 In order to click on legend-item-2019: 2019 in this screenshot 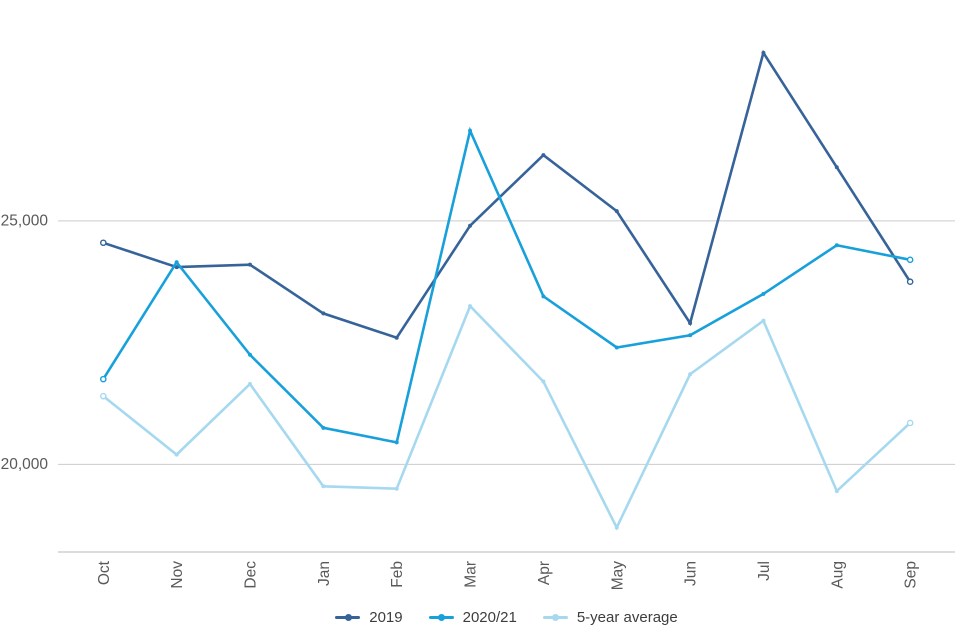, I will do `click(369, 617)`.